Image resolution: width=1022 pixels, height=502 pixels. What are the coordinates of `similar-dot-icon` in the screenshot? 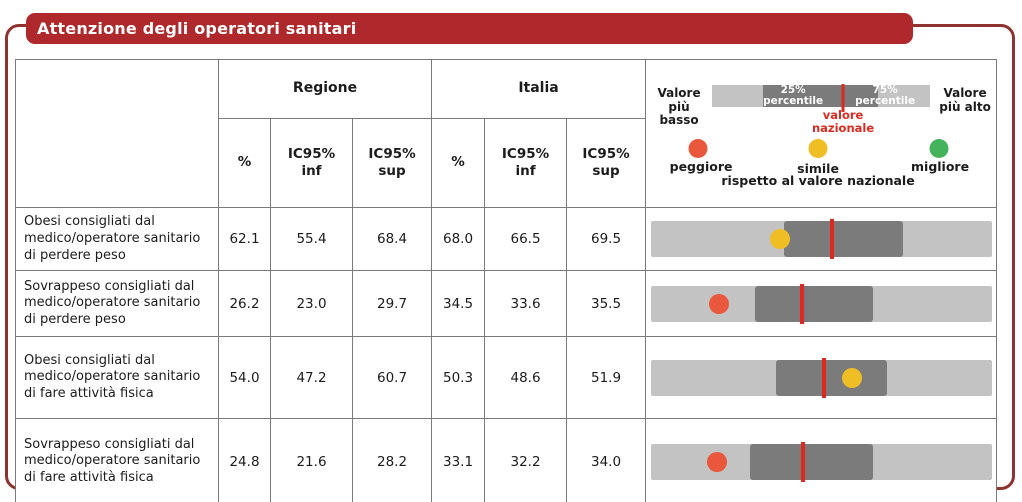 It's located at (818, 148).